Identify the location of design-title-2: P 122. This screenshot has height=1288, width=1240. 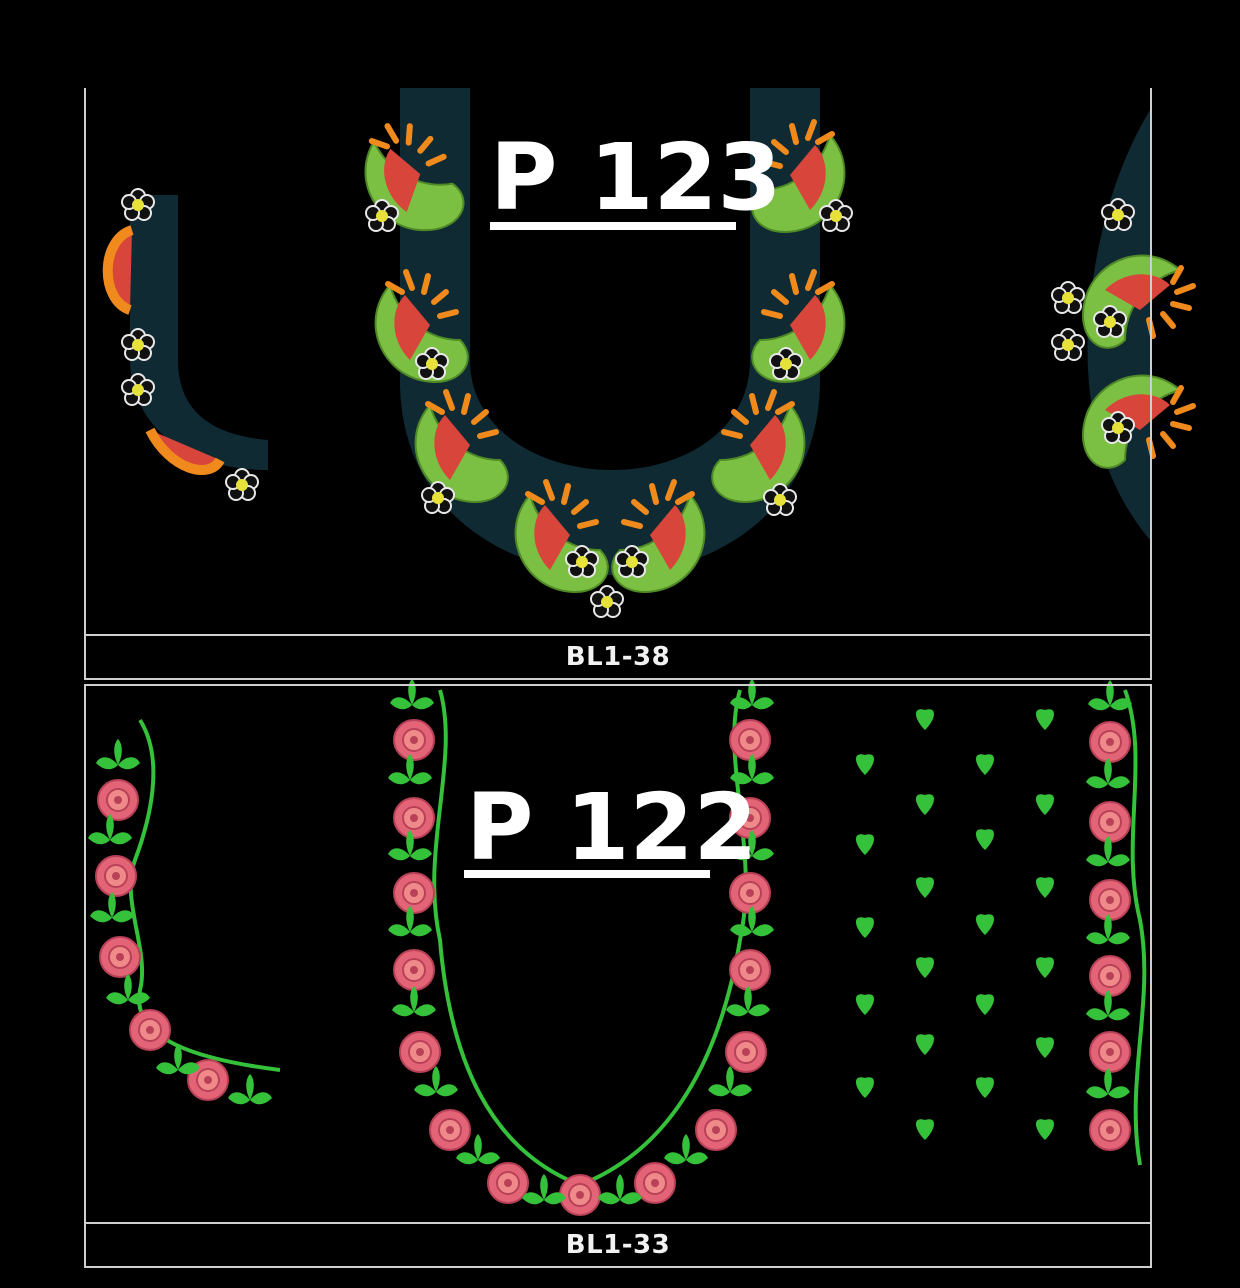
(612, 827).